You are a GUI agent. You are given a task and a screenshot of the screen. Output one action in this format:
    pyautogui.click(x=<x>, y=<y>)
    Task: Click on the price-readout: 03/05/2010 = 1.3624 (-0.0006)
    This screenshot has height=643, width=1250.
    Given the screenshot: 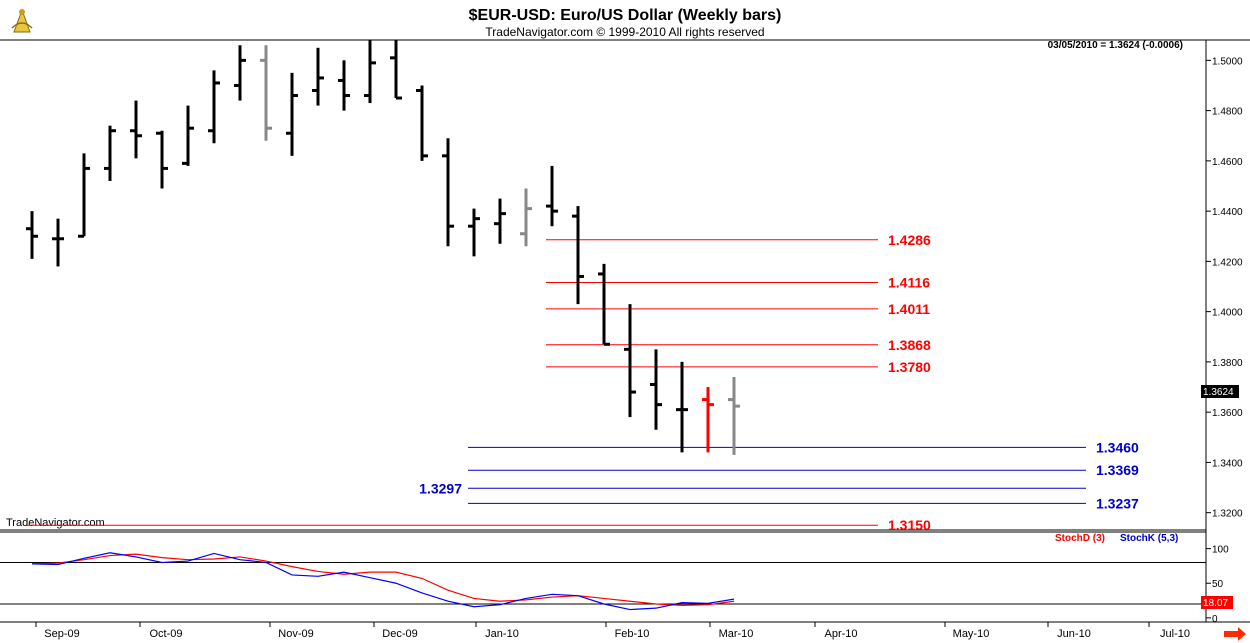 What is the action you would take?
    pyautogui.click(x=1115, y=45)
    